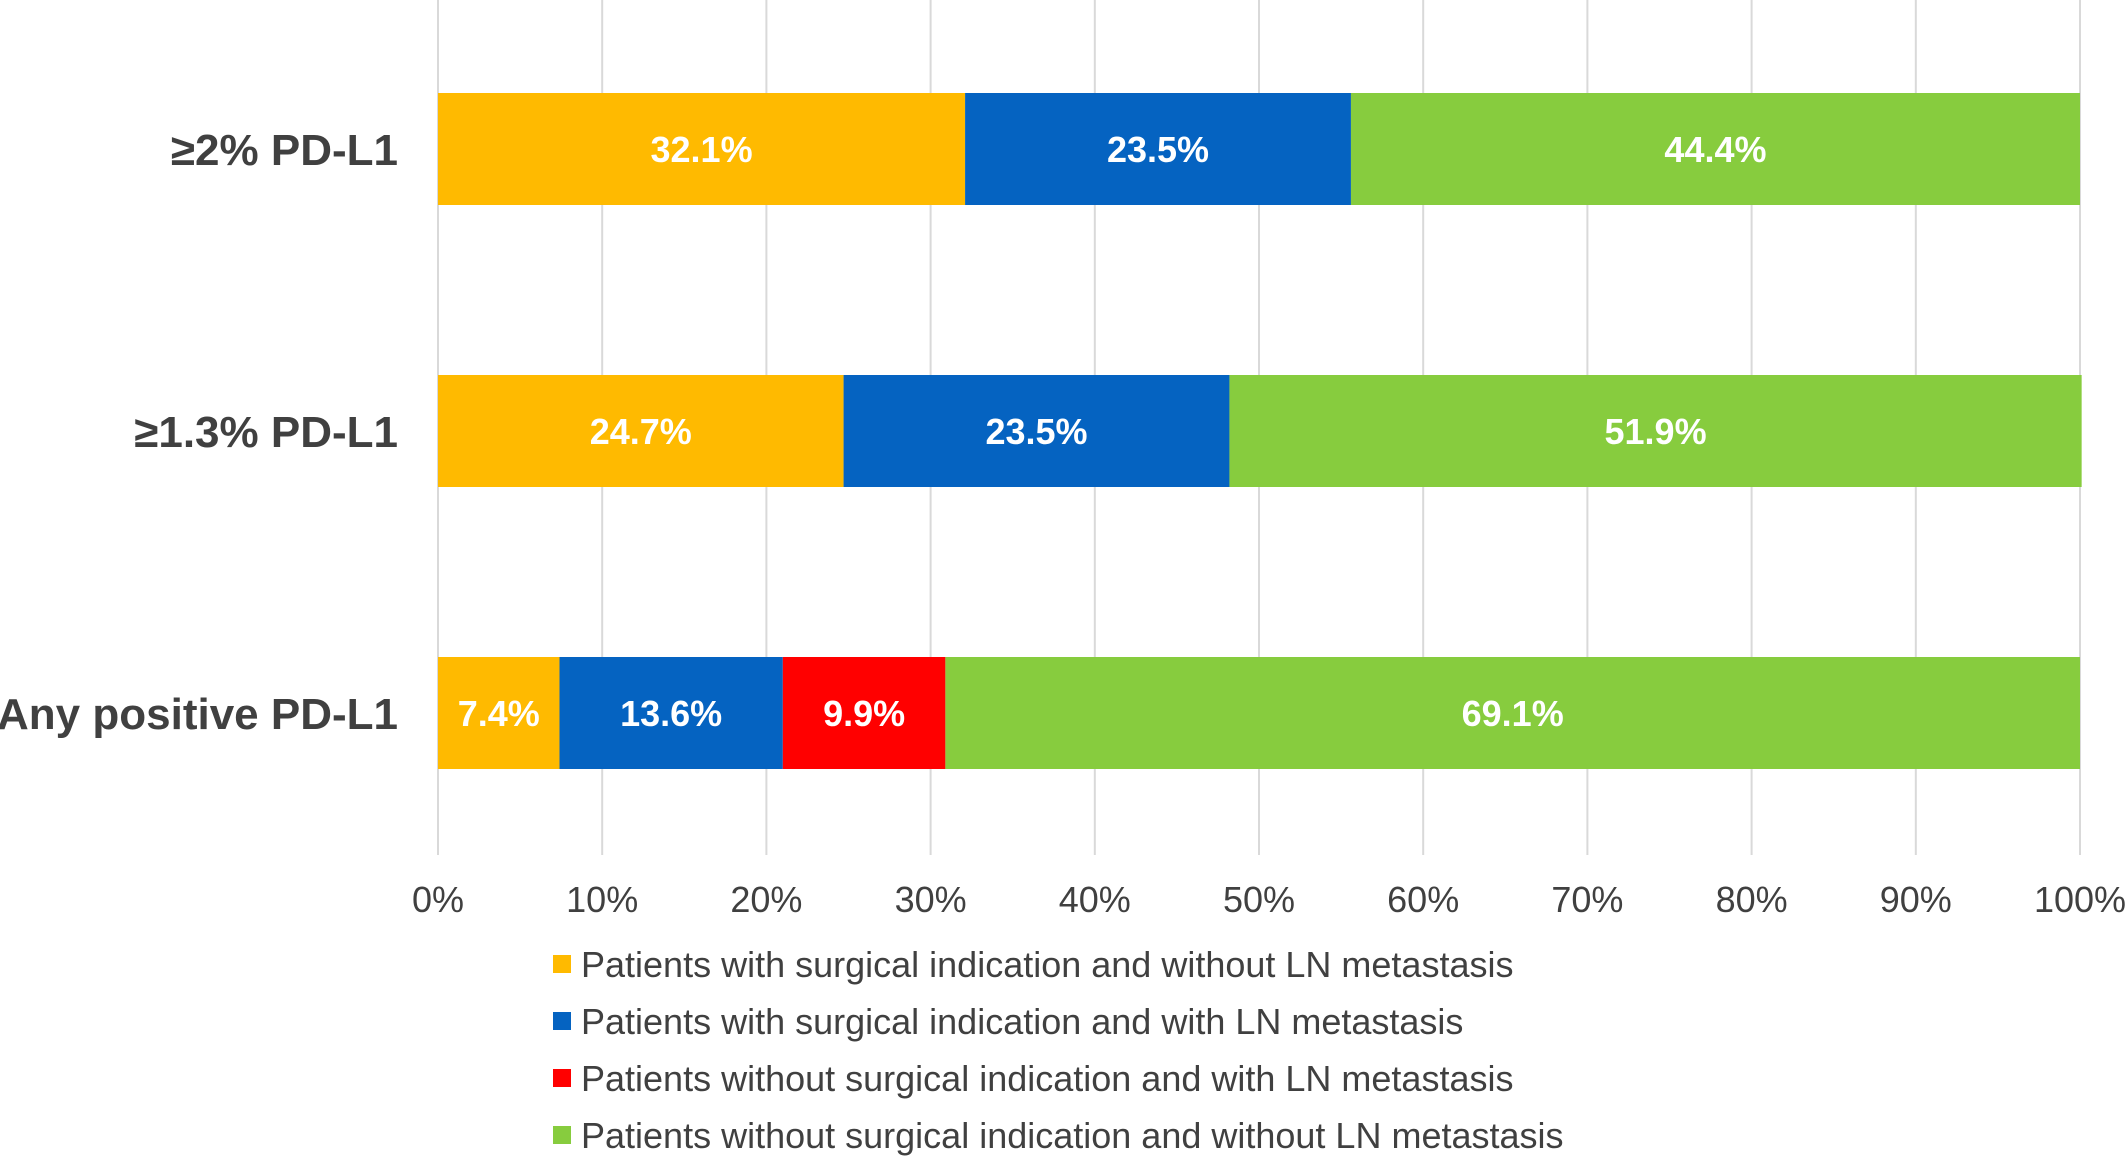 Image resolution: width=2128 pixels, height=1163 pixels. What do you see at coordinates (1916, 899) in the screenshot?
I see `x-tick-label: 90%` at bounding box center [1916, 899].